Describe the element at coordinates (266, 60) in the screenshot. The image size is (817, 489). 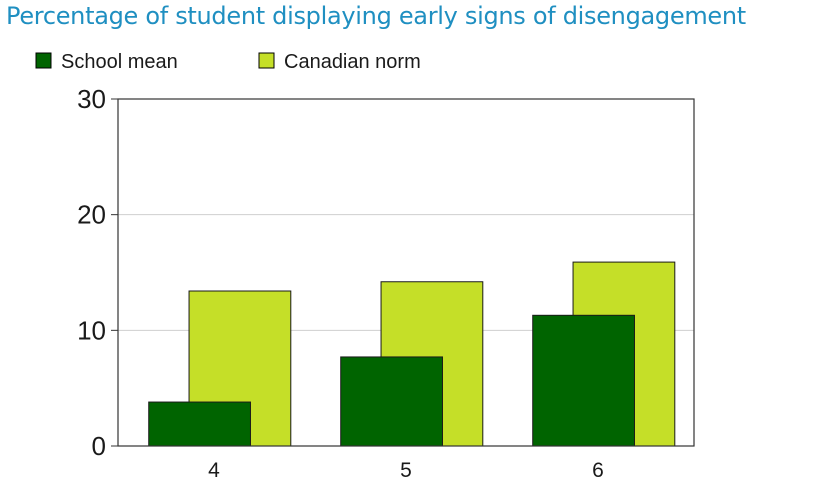
I see `legend-swatch-canadian-norm` at that location.